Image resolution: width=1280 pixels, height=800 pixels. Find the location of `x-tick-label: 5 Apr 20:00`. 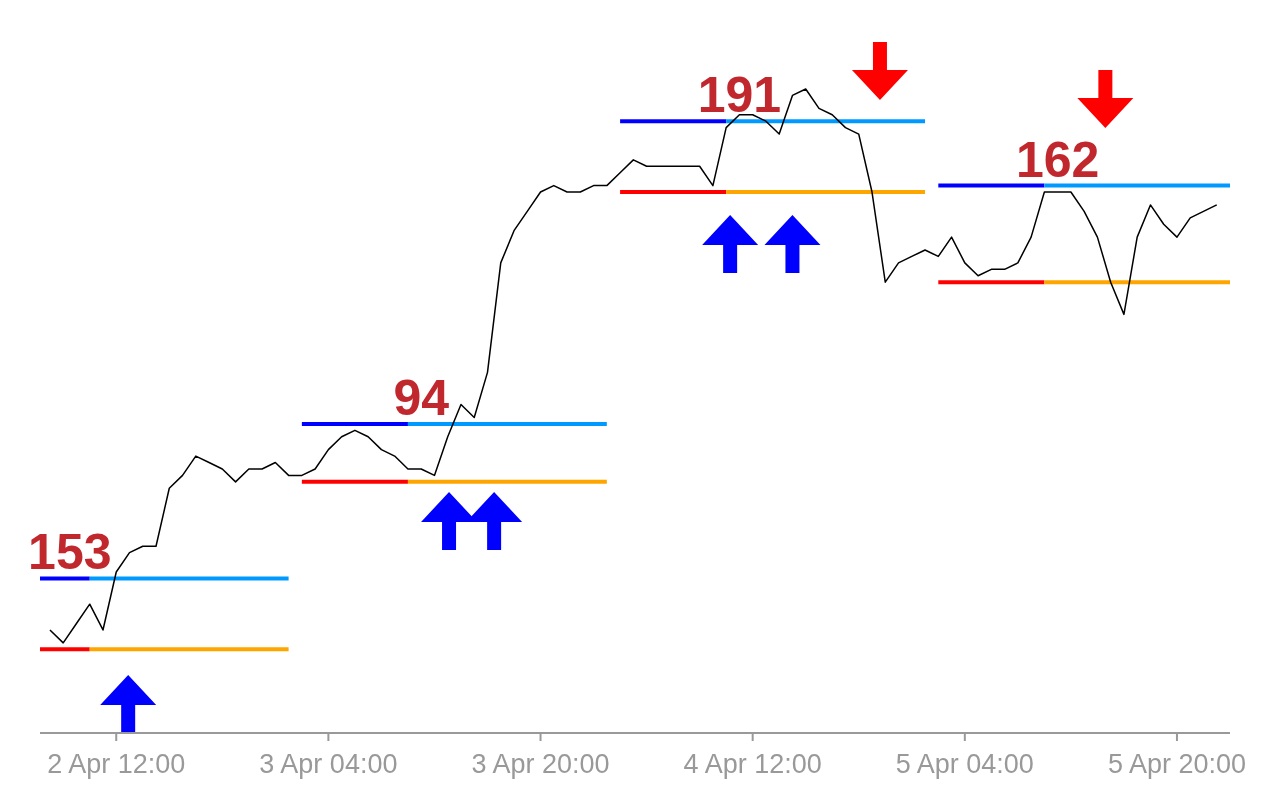

x-tick-label: 5 Apr 20:00 is located at coordinates (1177, 764).